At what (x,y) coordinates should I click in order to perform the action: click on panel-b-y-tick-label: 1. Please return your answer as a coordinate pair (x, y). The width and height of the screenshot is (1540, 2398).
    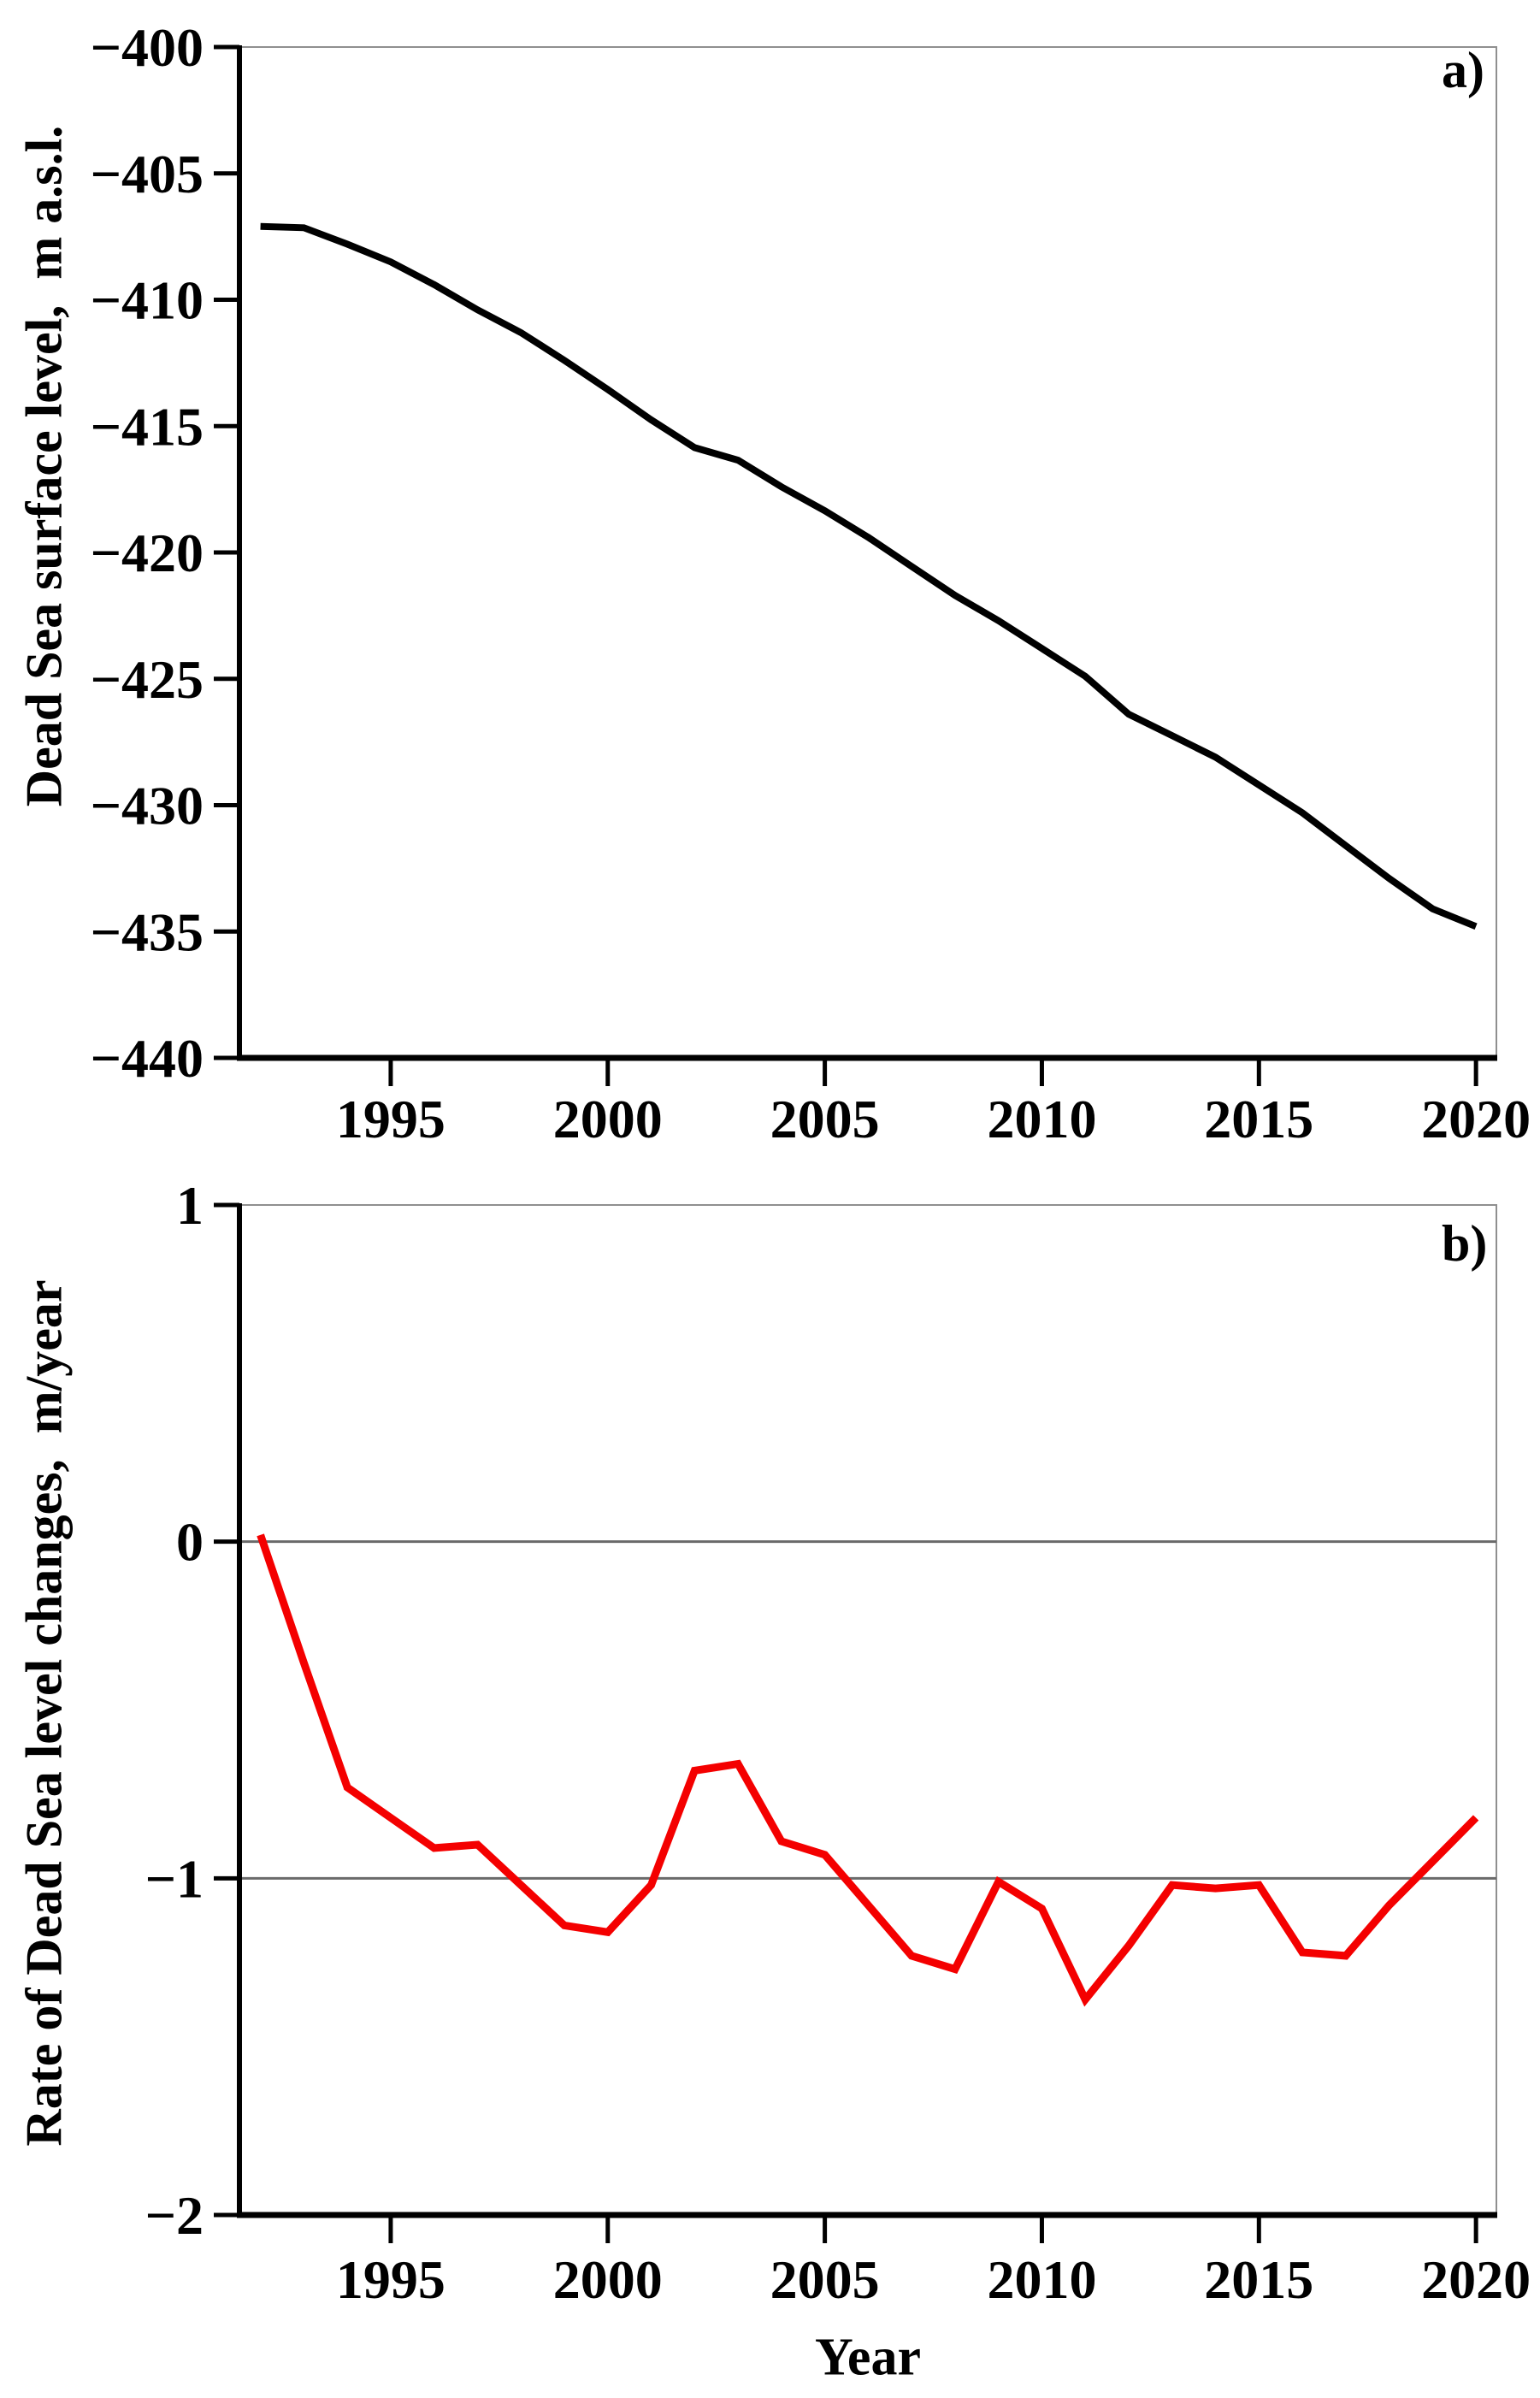
    Looking at the image, I should click on (190, 1205).